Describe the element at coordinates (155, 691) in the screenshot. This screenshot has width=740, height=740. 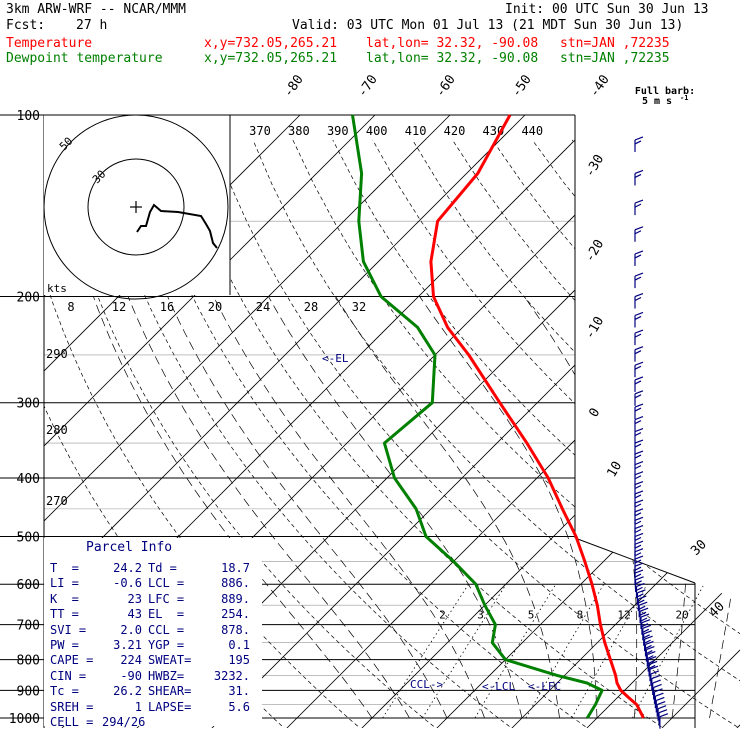
I see `parcel-info-row: Tc = 26.2 SHEAR= 31.` at that location.